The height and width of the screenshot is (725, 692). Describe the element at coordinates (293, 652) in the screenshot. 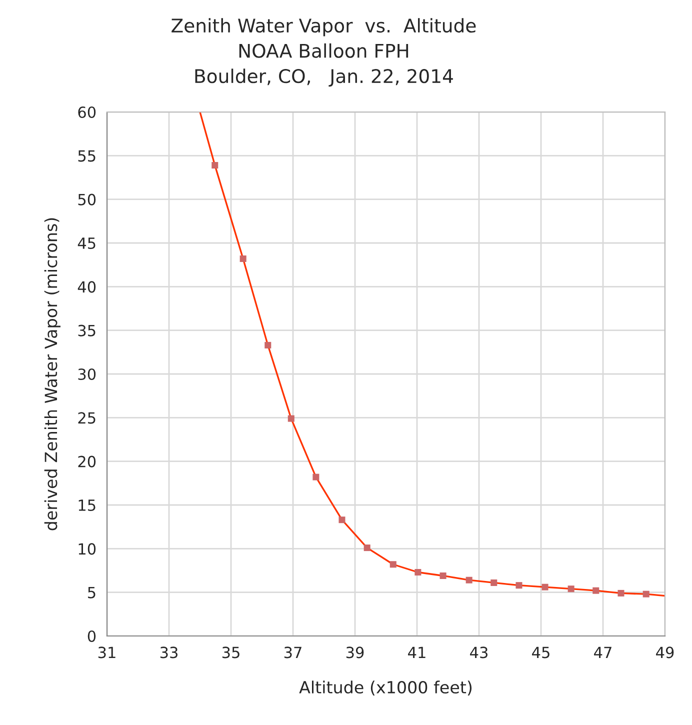

I see `x-tick-label: 37` at that location.